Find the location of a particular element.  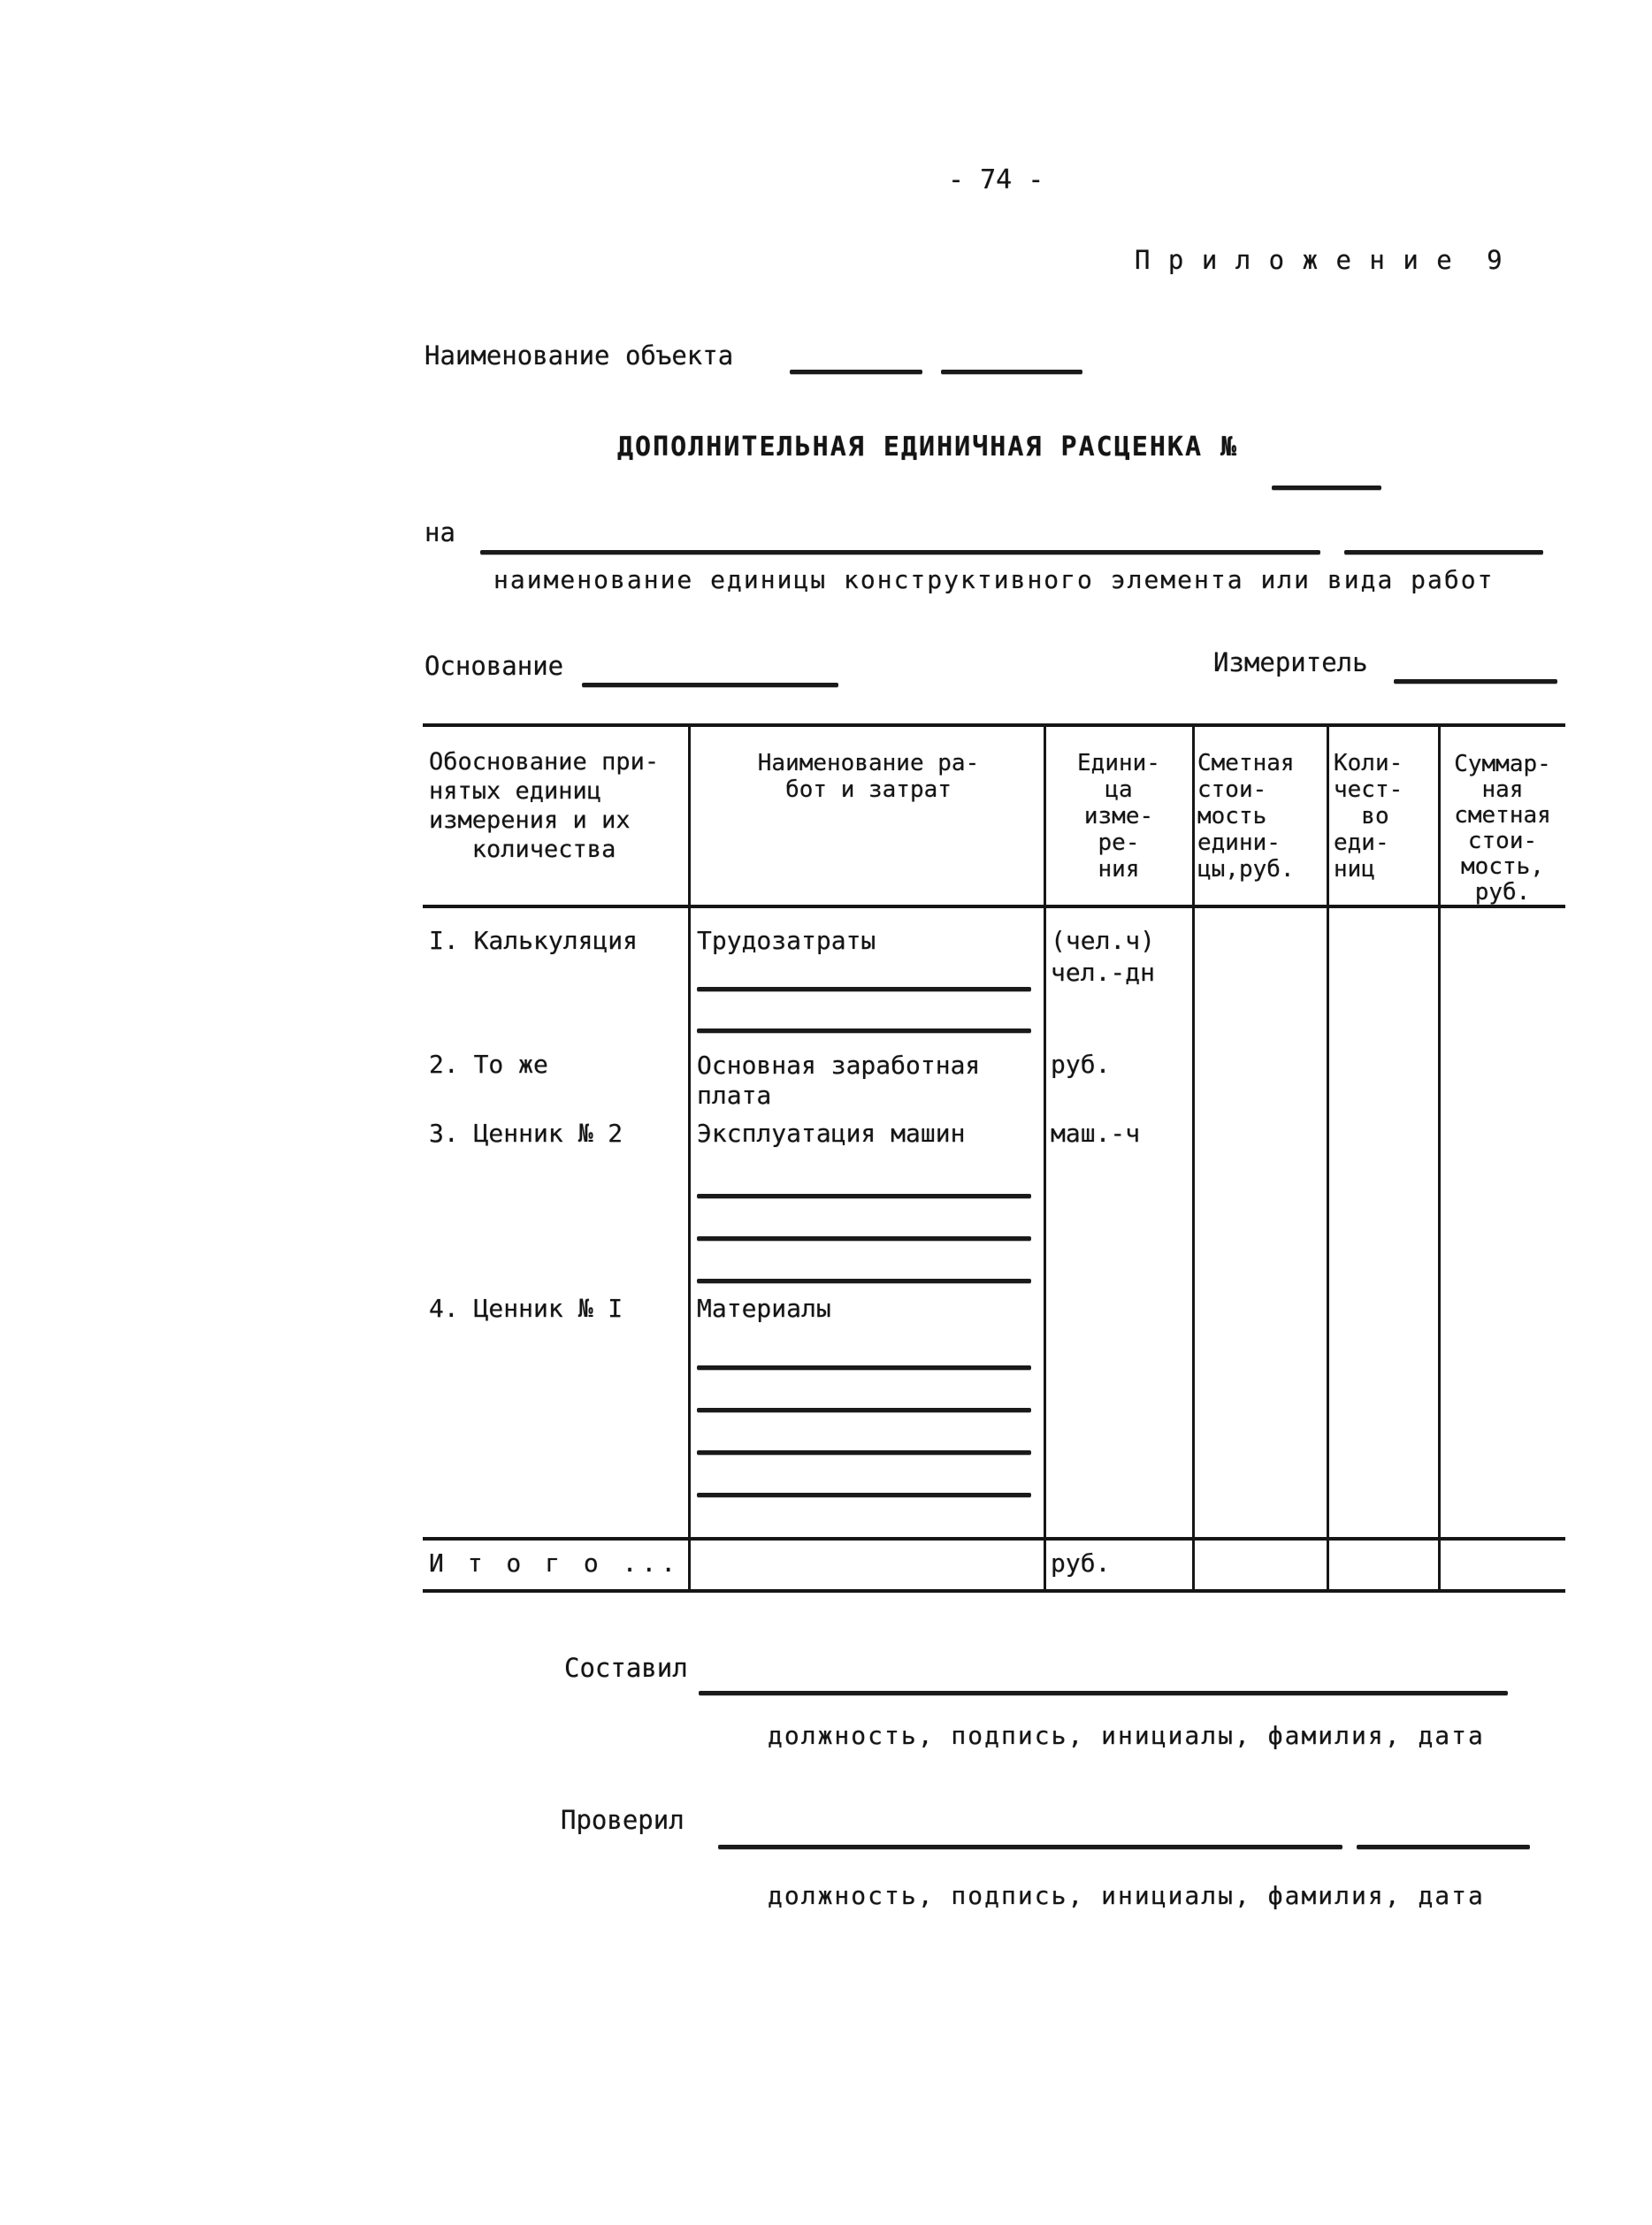

table-top-rule is located at coordinates (994, 725).